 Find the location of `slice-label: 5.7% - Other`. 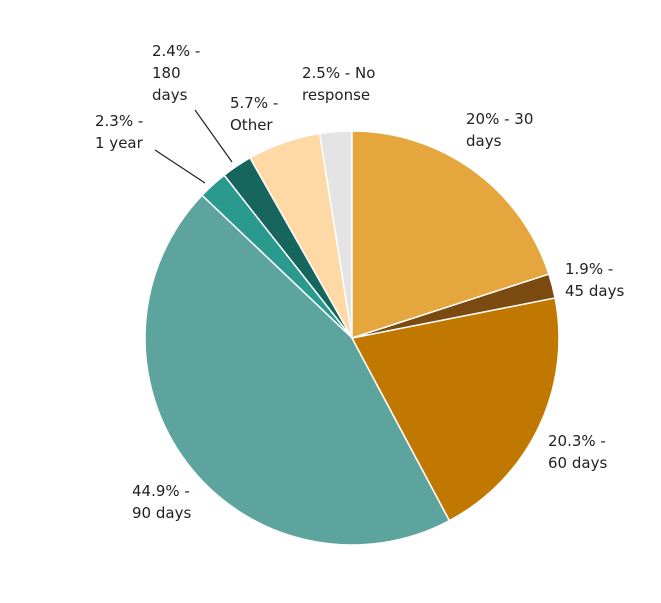

slice-label: 5.7% - Other is located at coordinates (254, 114).